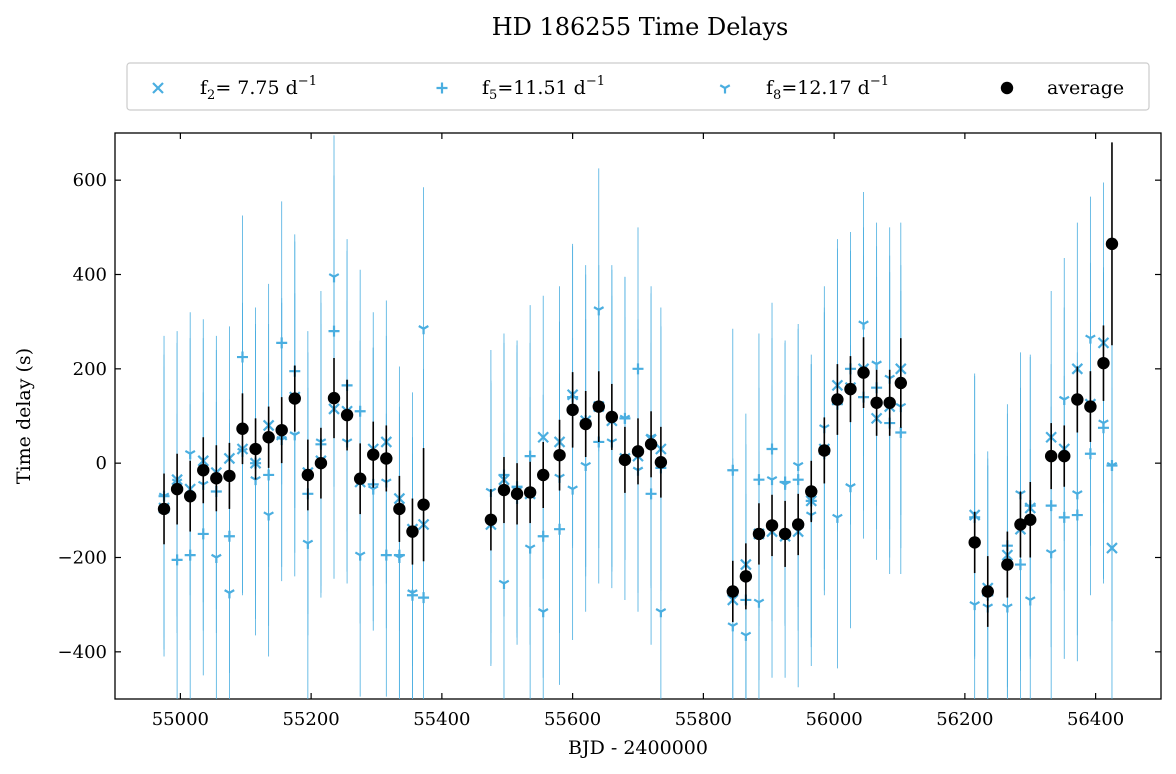  I want to click on legend-marker, so click(158, 88).